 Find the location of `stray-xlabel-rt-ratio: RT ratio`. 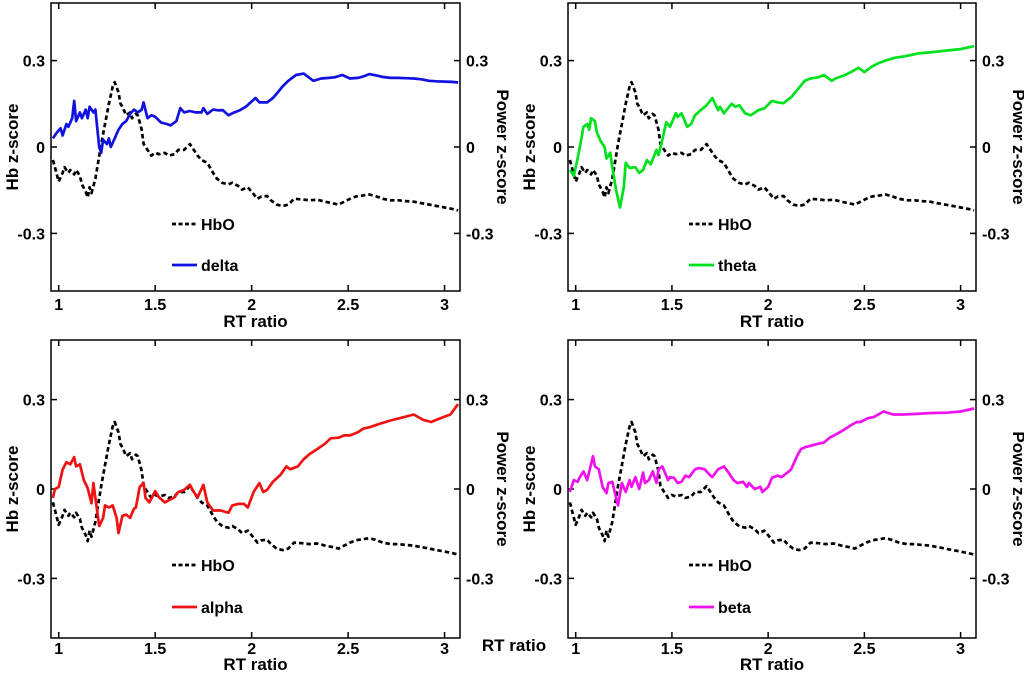

stray-xlabel-rt-ratio: RT ratio is located at coordinates (514, 645).